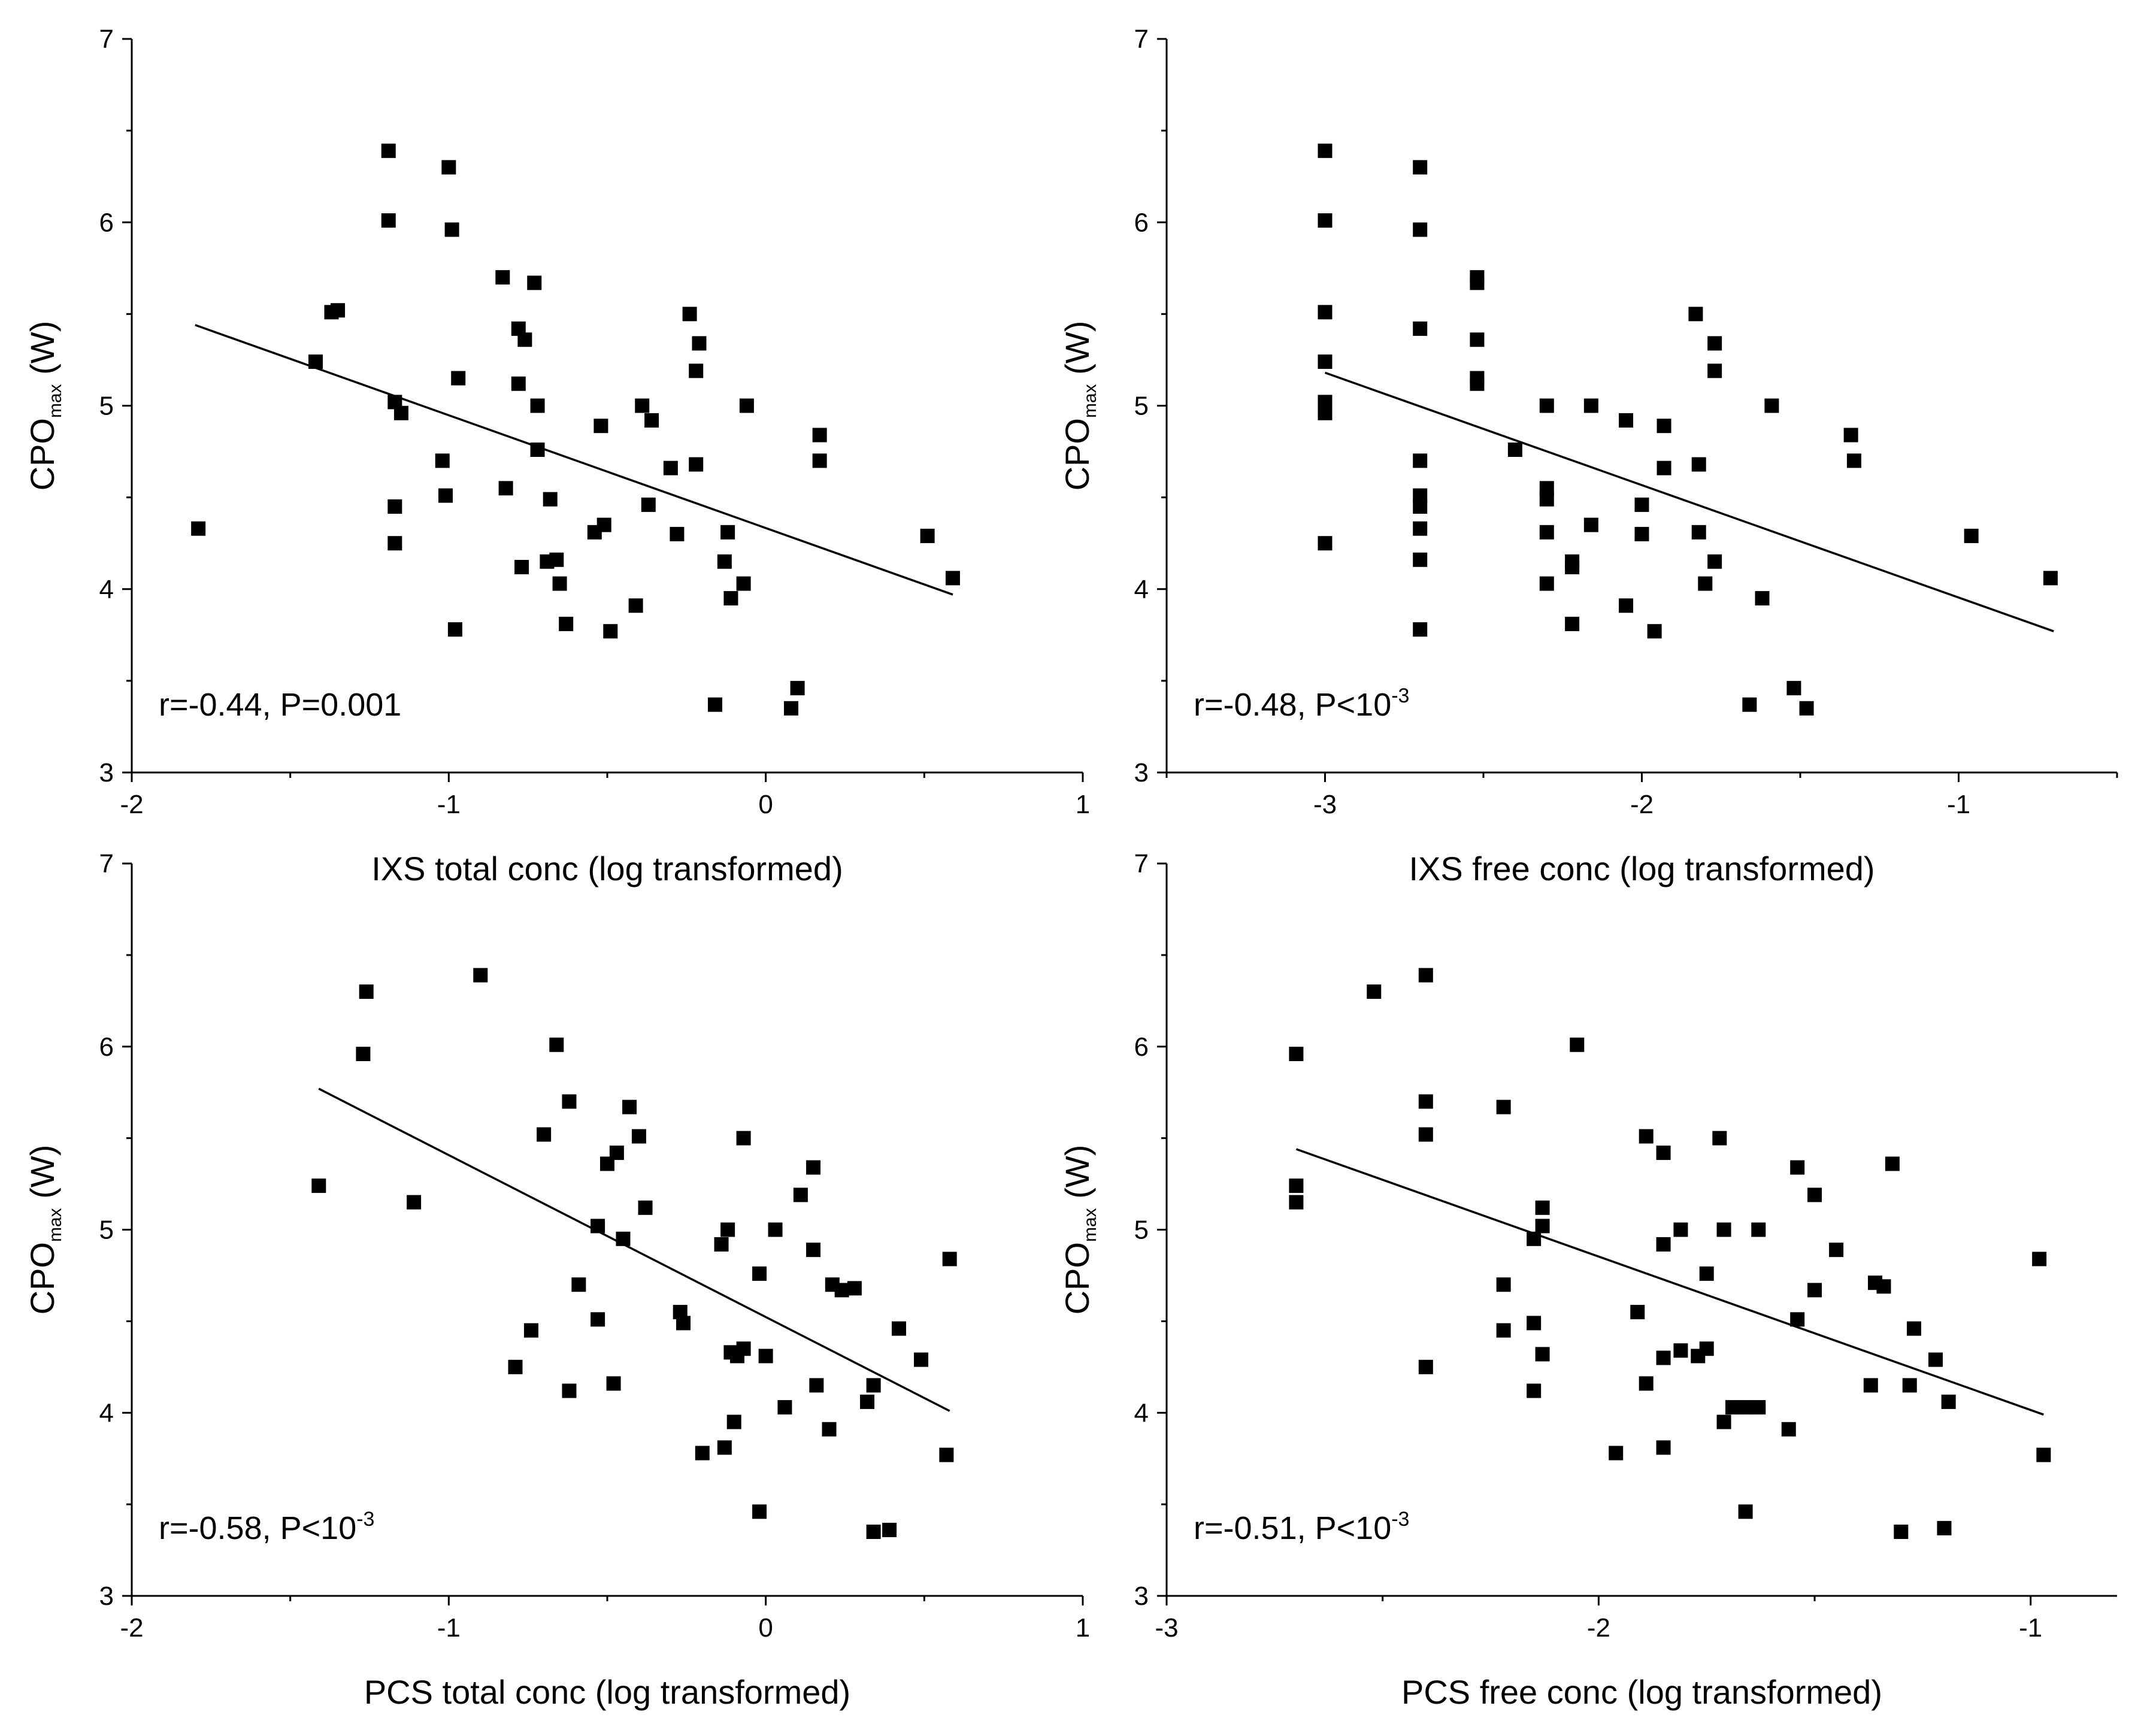 The image size is (2141, 1736). I want to click on y-tick-label: 4, so click(106, 589).